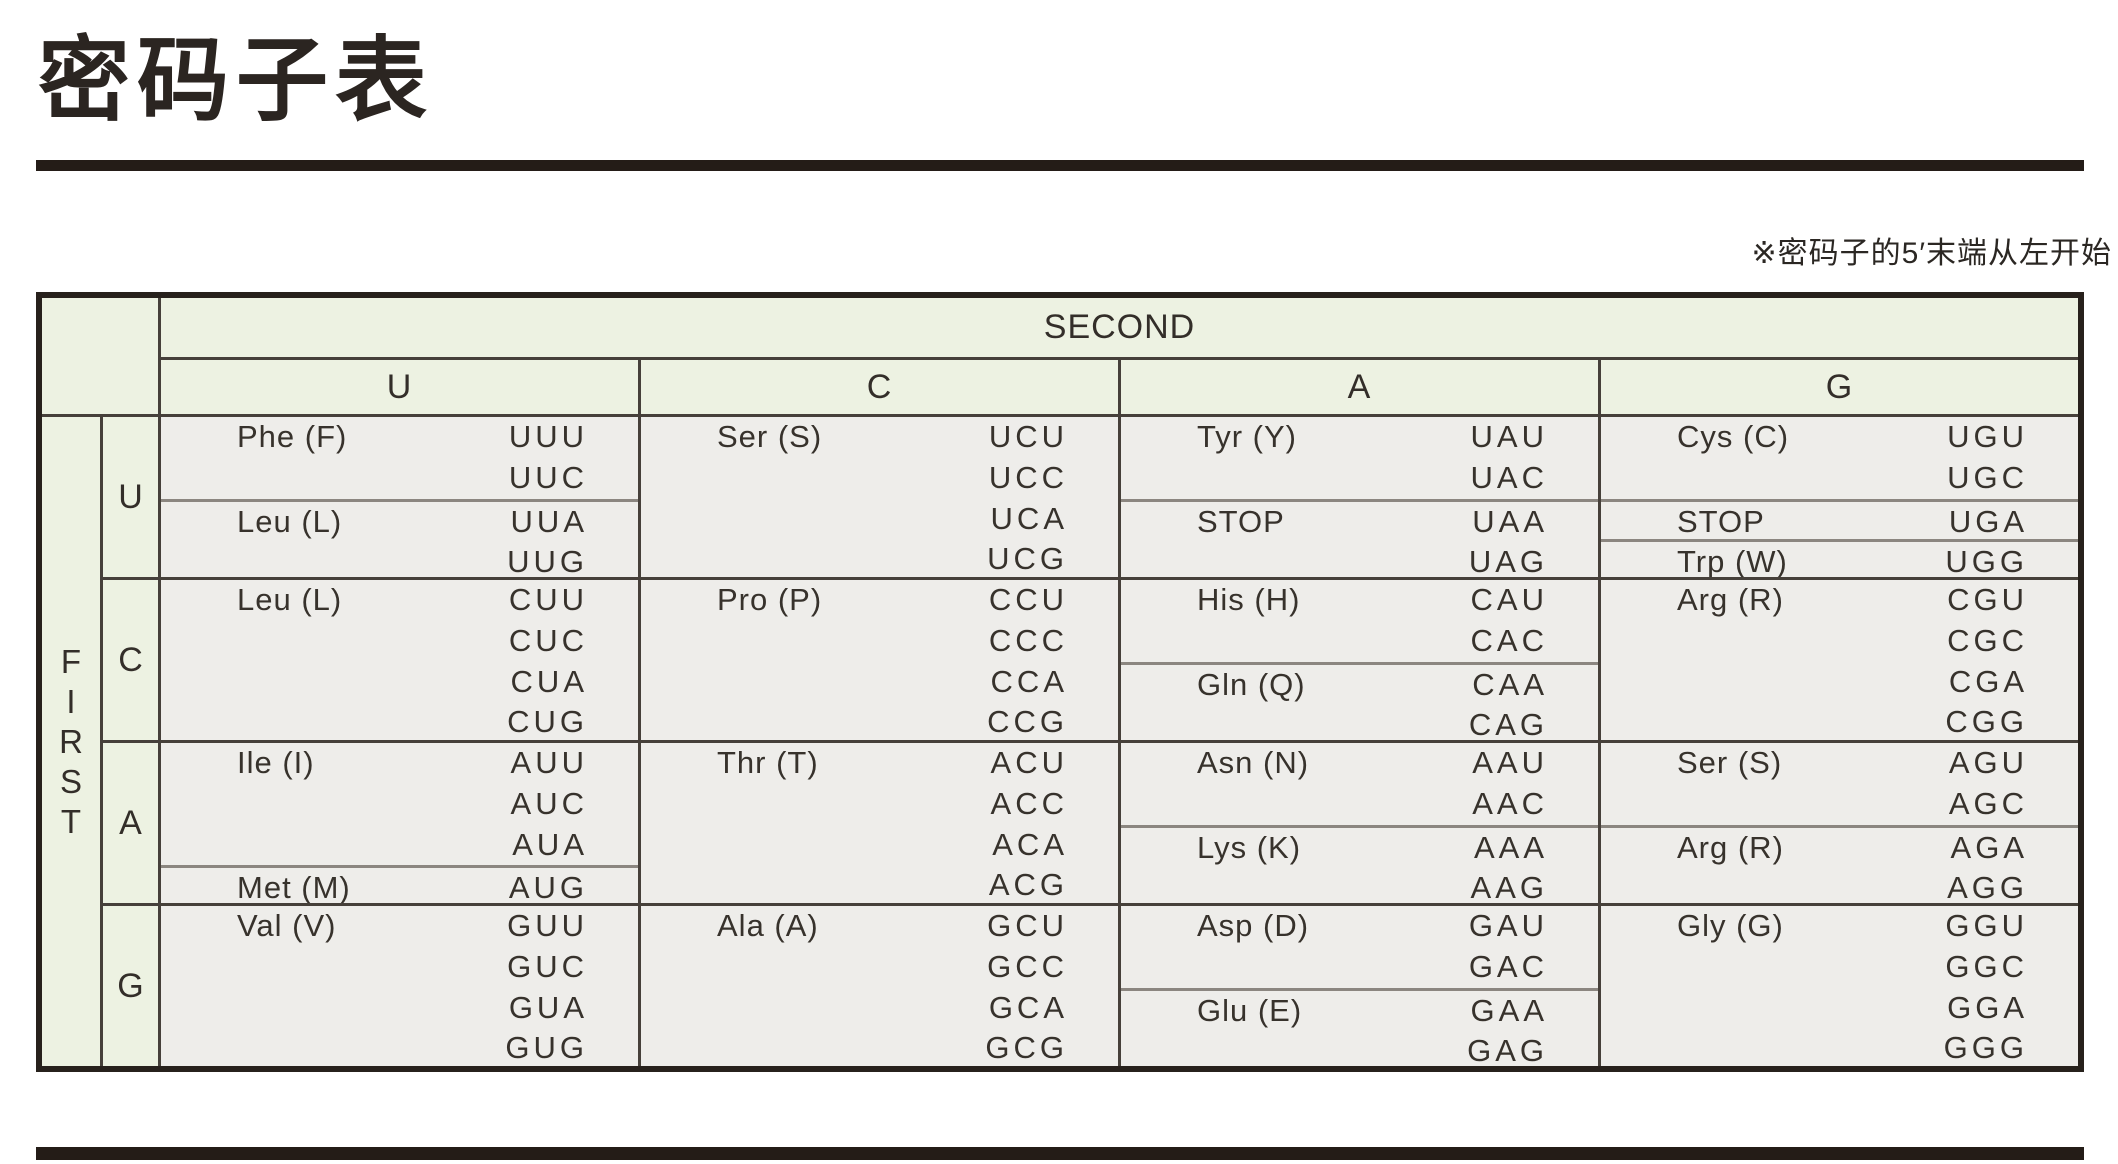 The image size is (2118, 1164). I want to click on codon-label: CGC, so click(1987, 640).